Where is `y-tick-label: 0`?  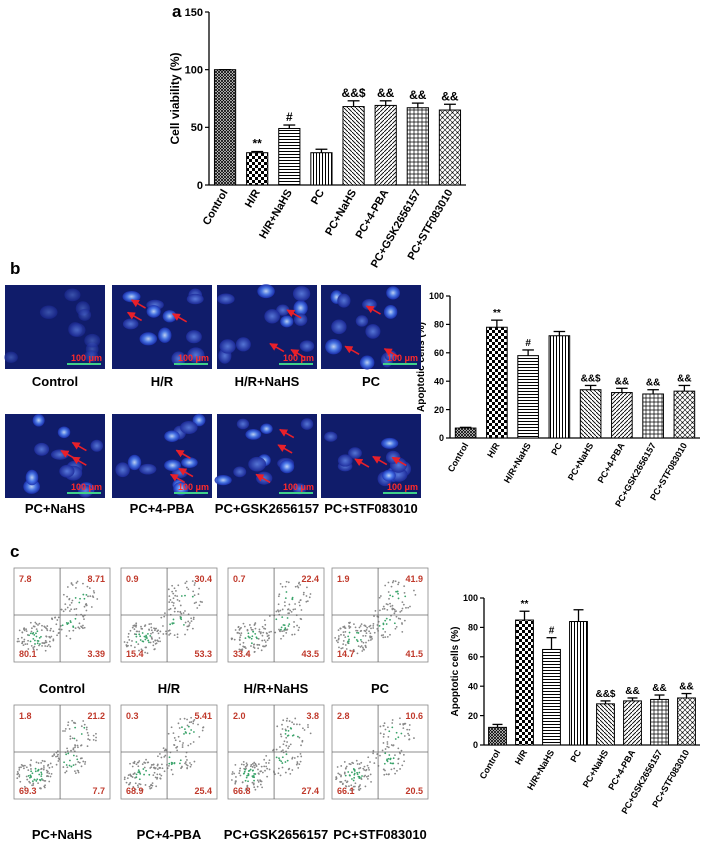 y-tick-label: 0 is located at coordinates (200, 186).